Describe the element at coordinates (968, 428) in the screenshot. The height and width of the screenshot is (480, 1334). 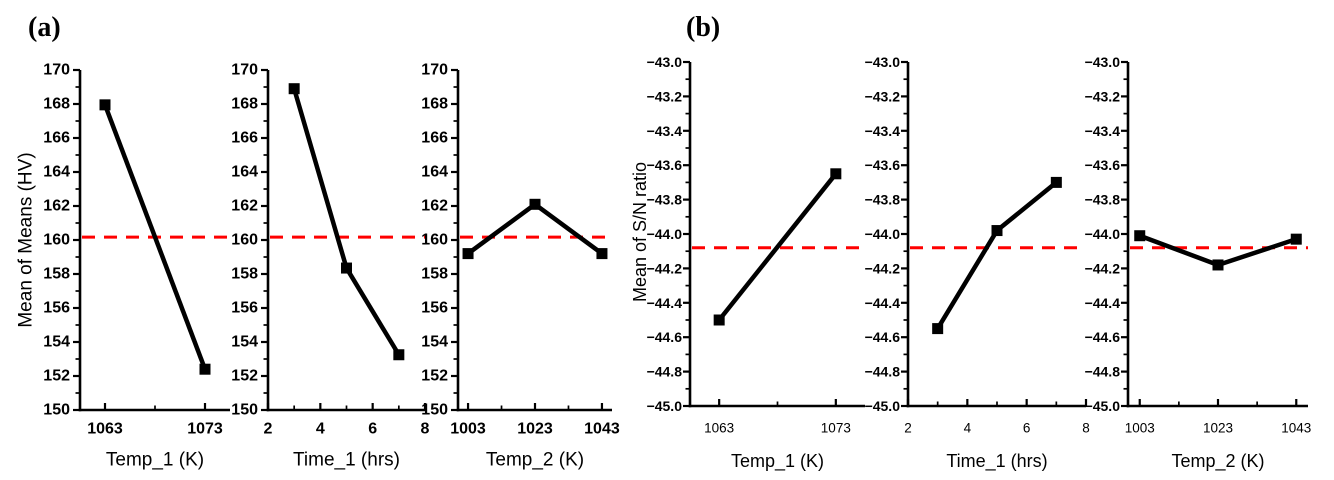
I see `x-tick-label: 4` at that location.